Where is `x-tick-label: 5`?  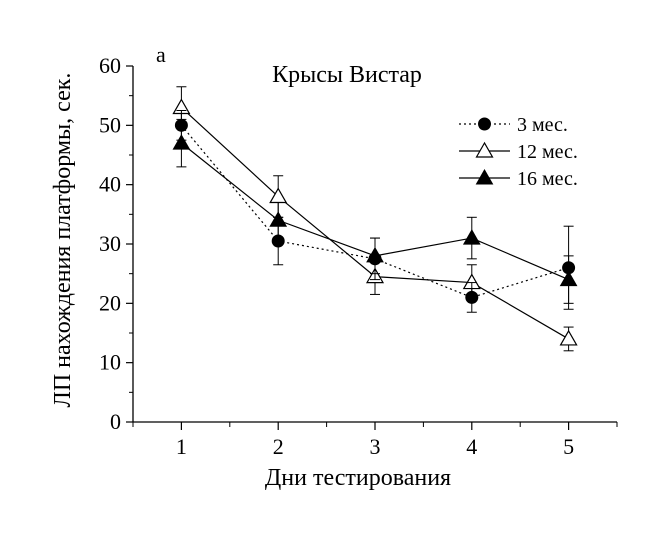
x-tick-label: 5 is located at coordinates (568, 446).